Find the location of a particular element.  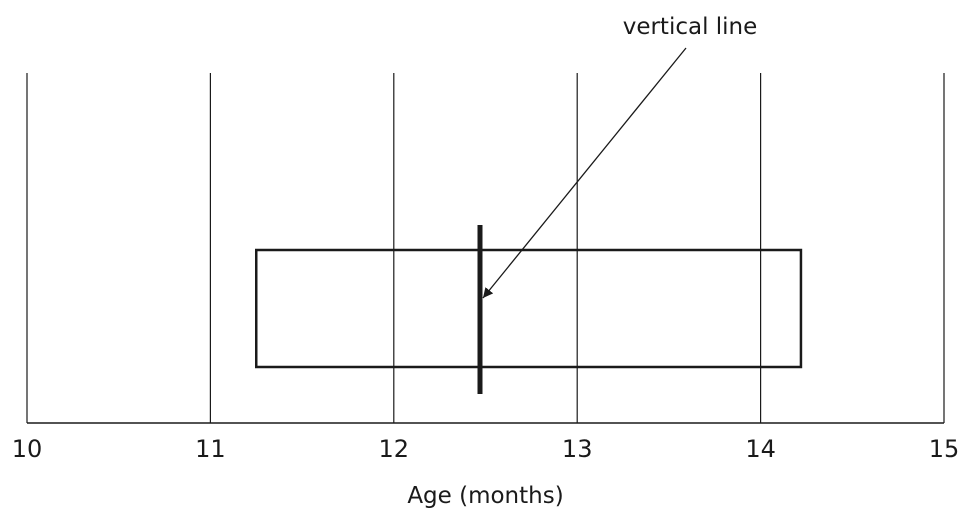

box-rect is located at coordinates (529, 308).